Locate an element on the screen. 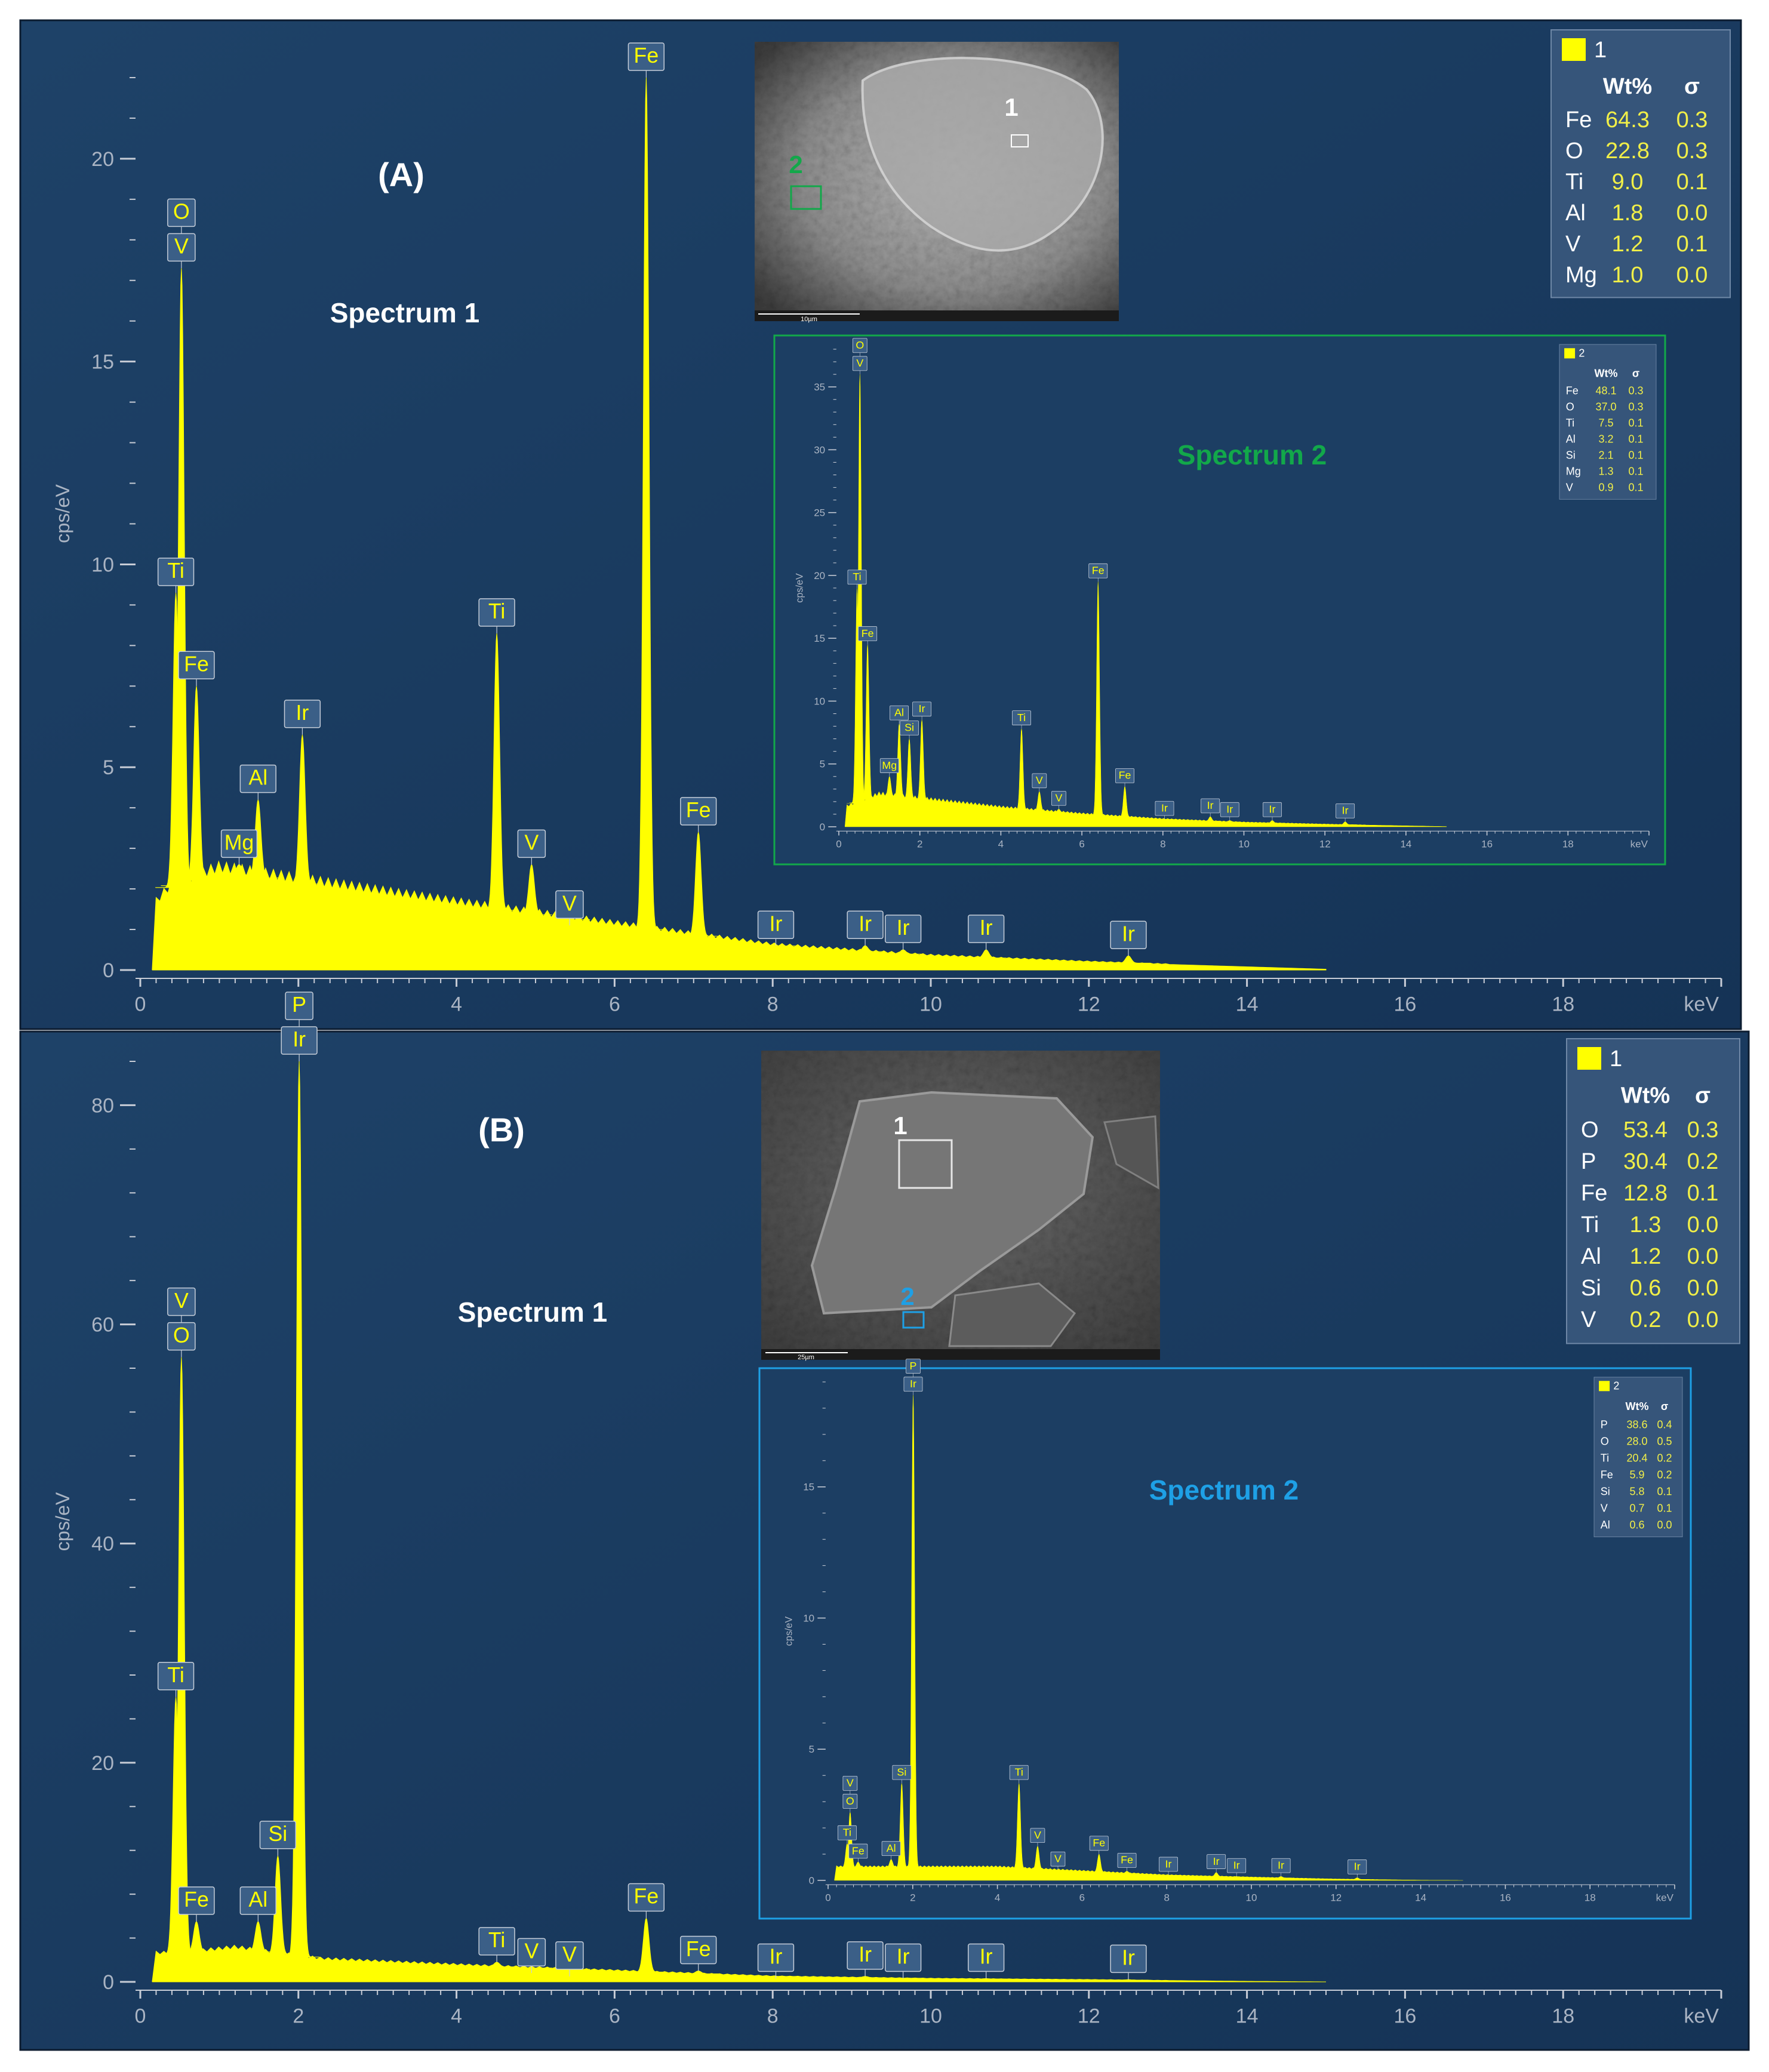 This screenshot has width=1769, height=2072. y-tick-label: 40 is located at coordinates (102, 1544).